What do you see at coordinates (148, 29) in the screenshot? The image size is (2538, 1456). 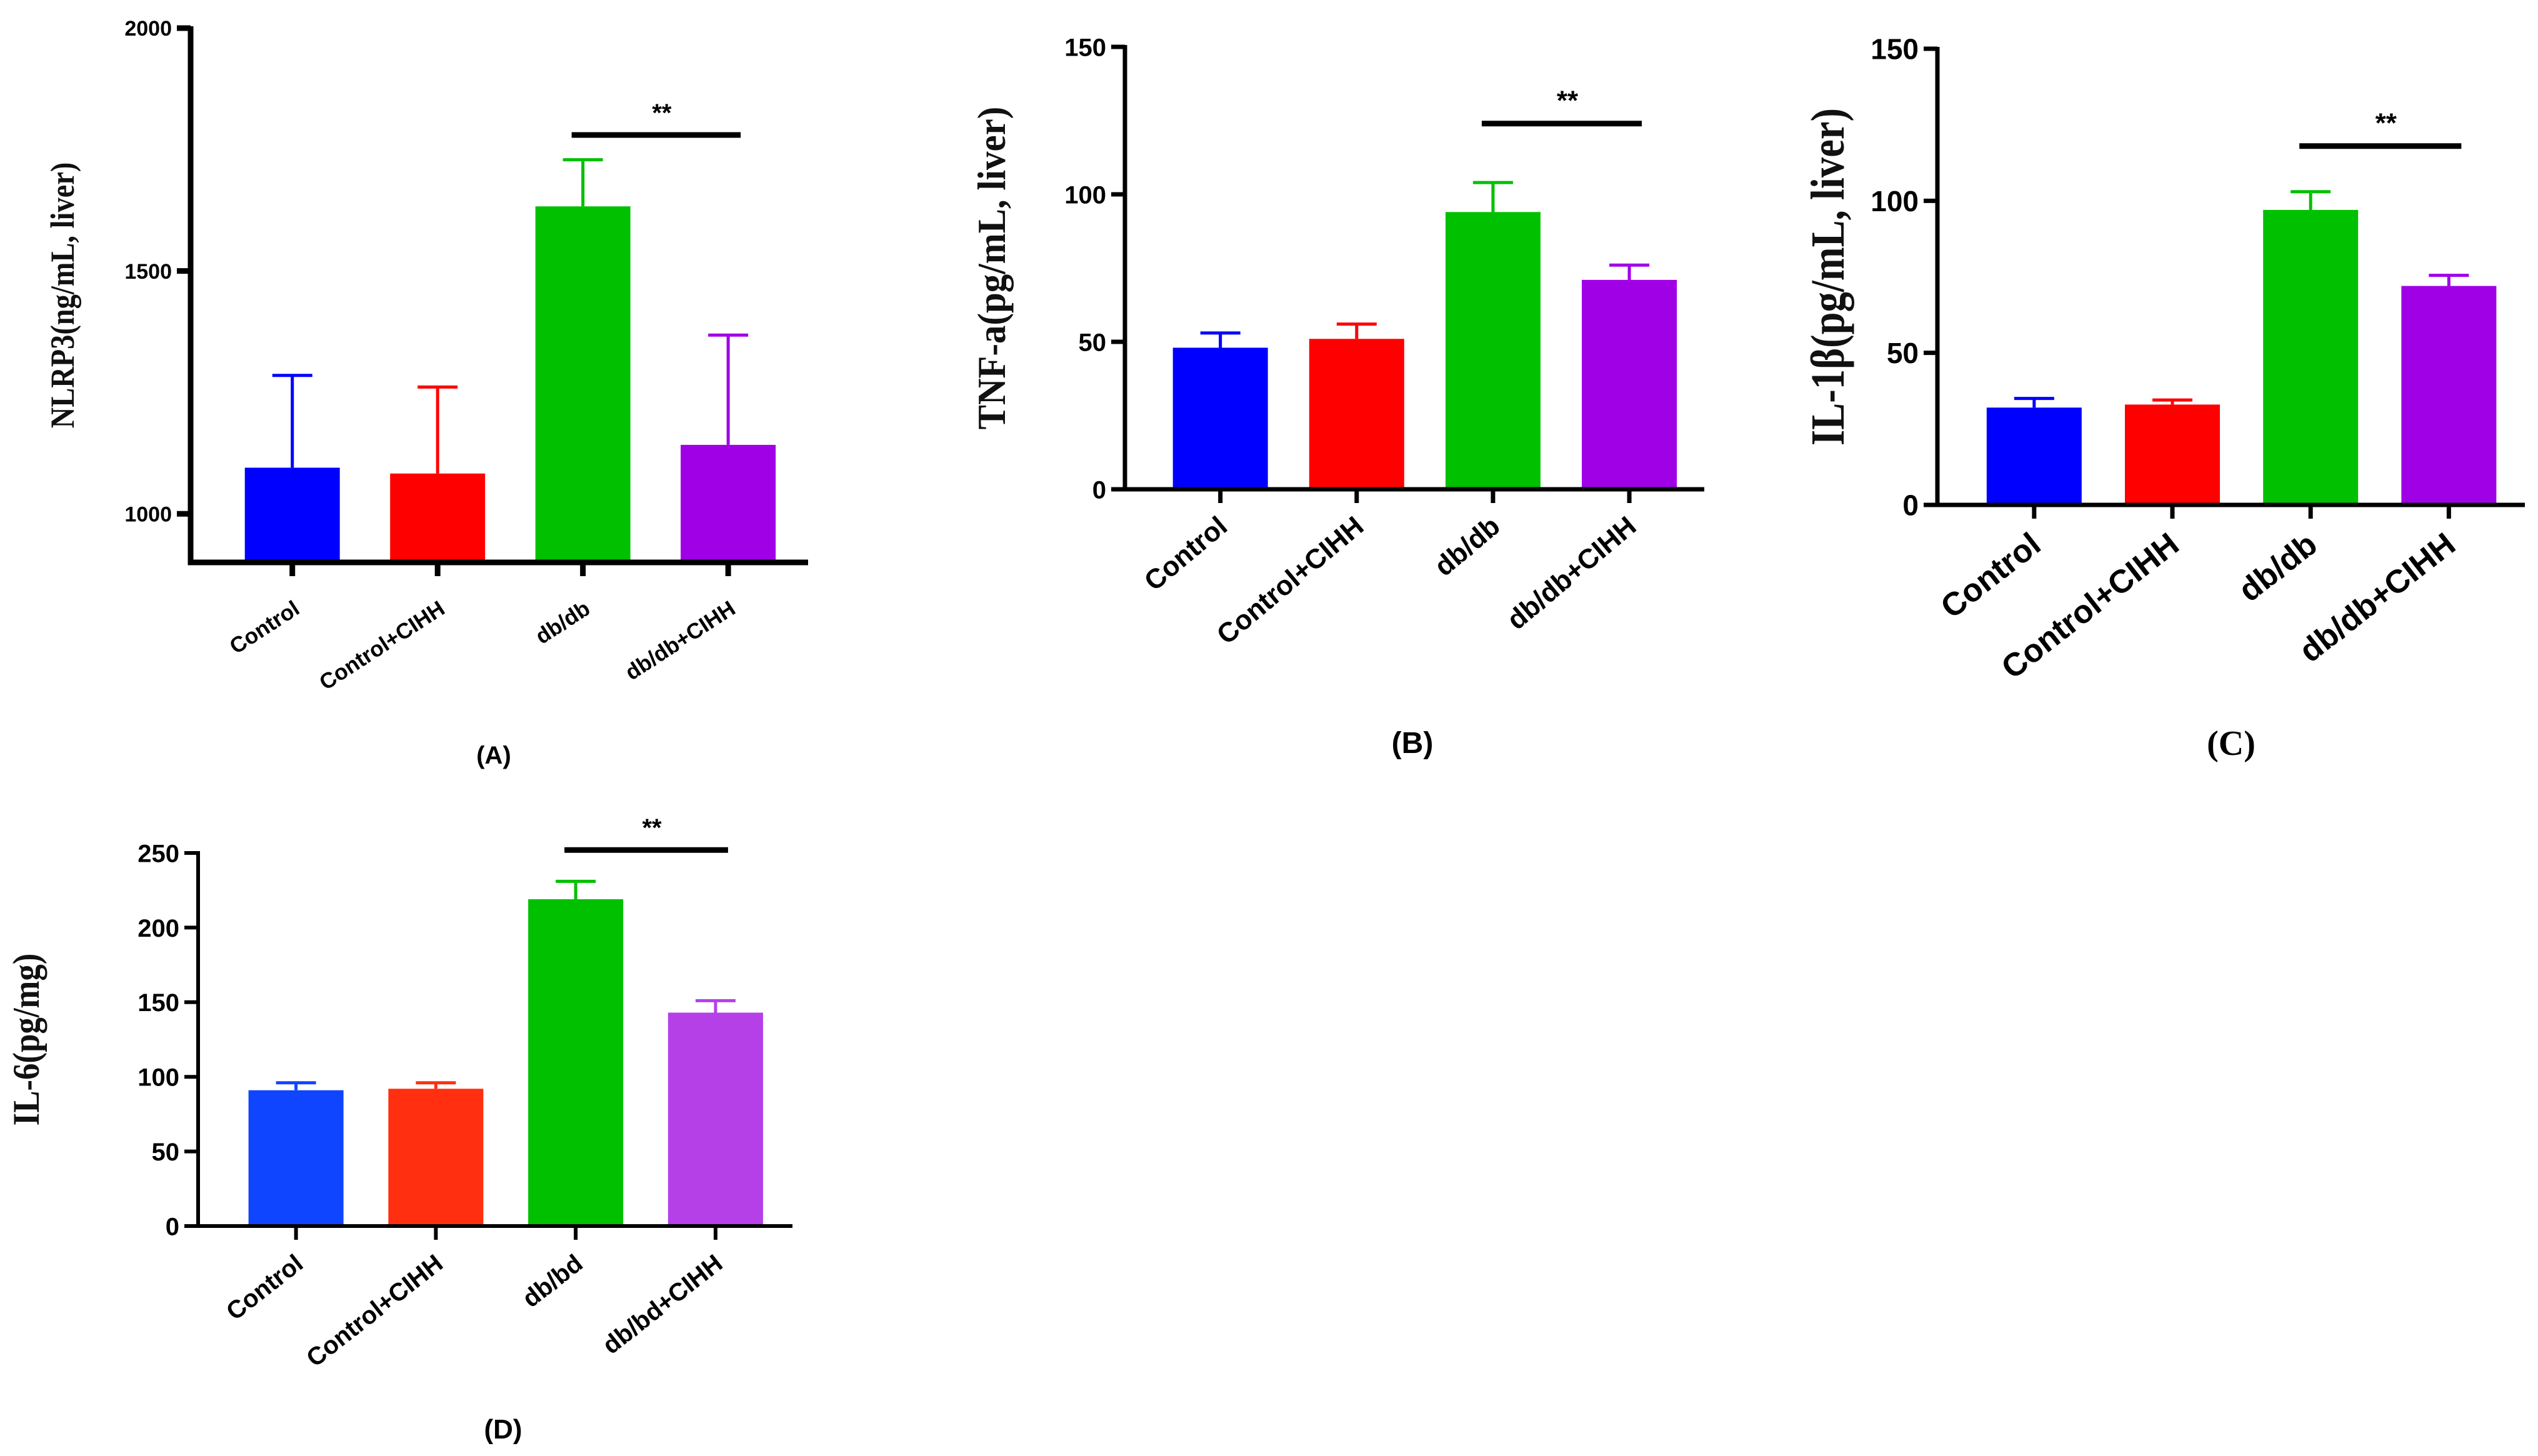 I see `y-tick-label: 2000` at bounding box center [148, 29].